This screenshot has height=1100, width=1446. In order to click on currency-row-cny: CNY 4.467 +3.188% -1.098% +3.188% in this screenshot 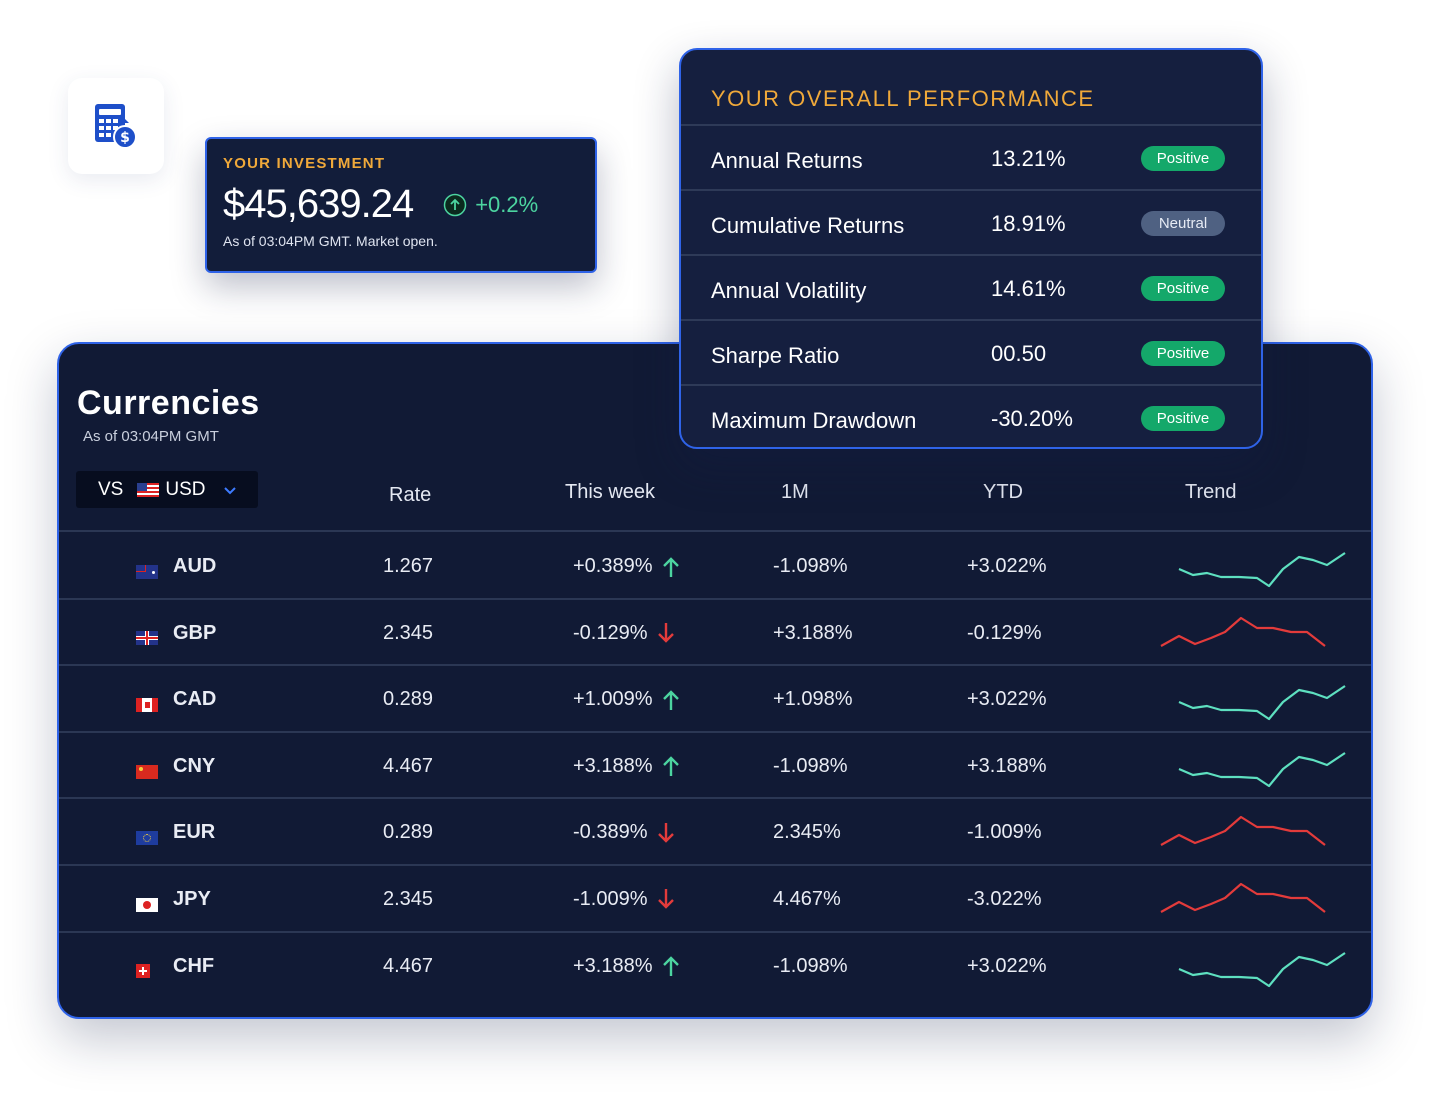, I will do `click(715, 766)`.